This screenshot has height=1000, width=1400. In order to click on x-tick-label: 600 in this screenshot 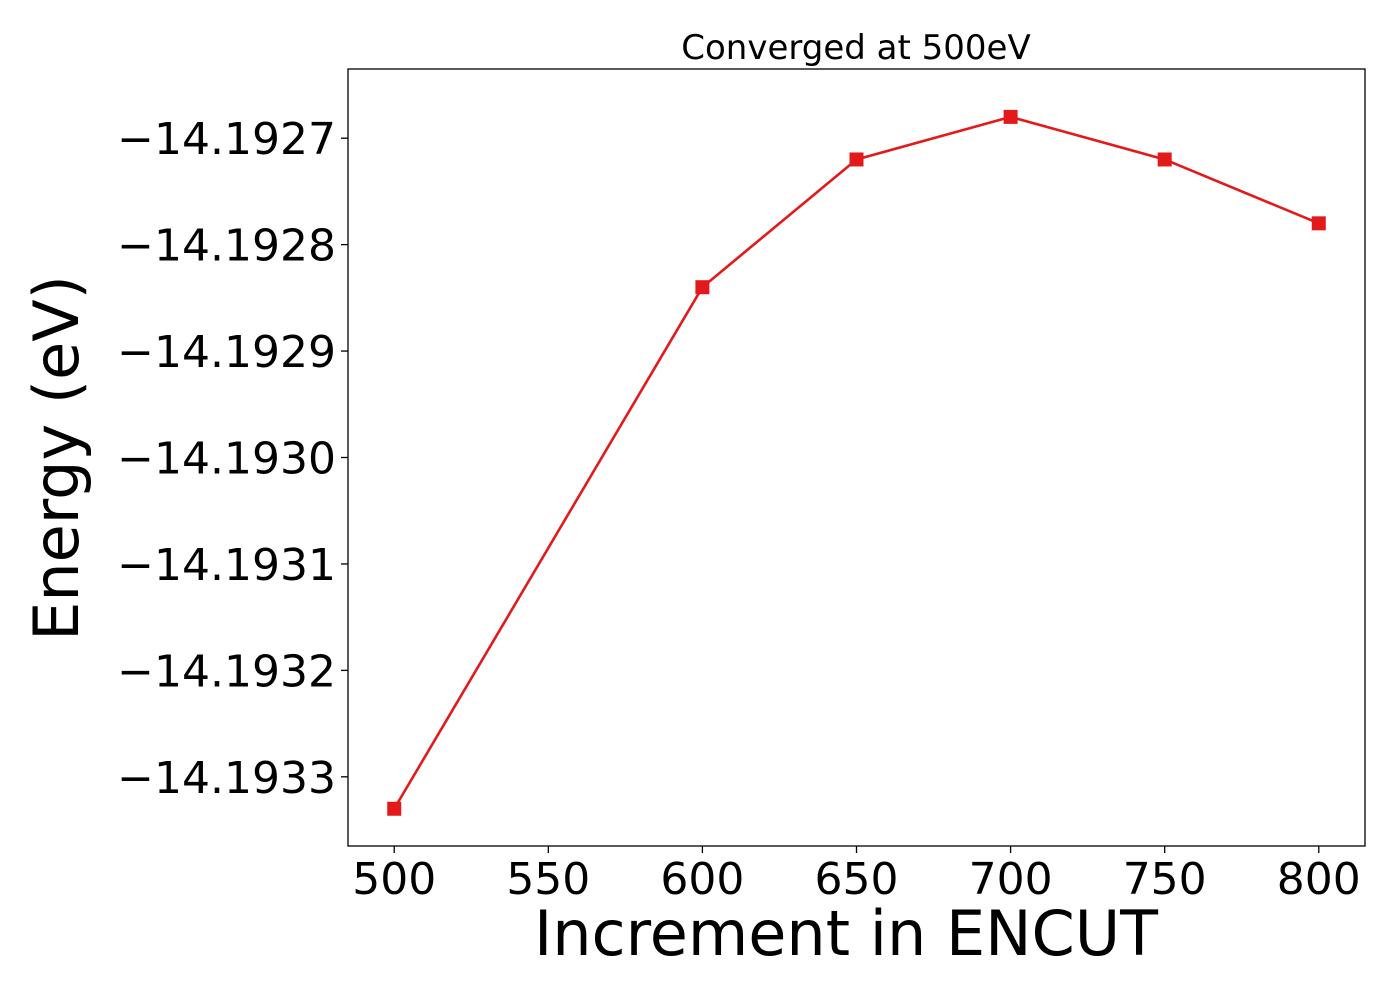, I will do `click(702, 879)`.